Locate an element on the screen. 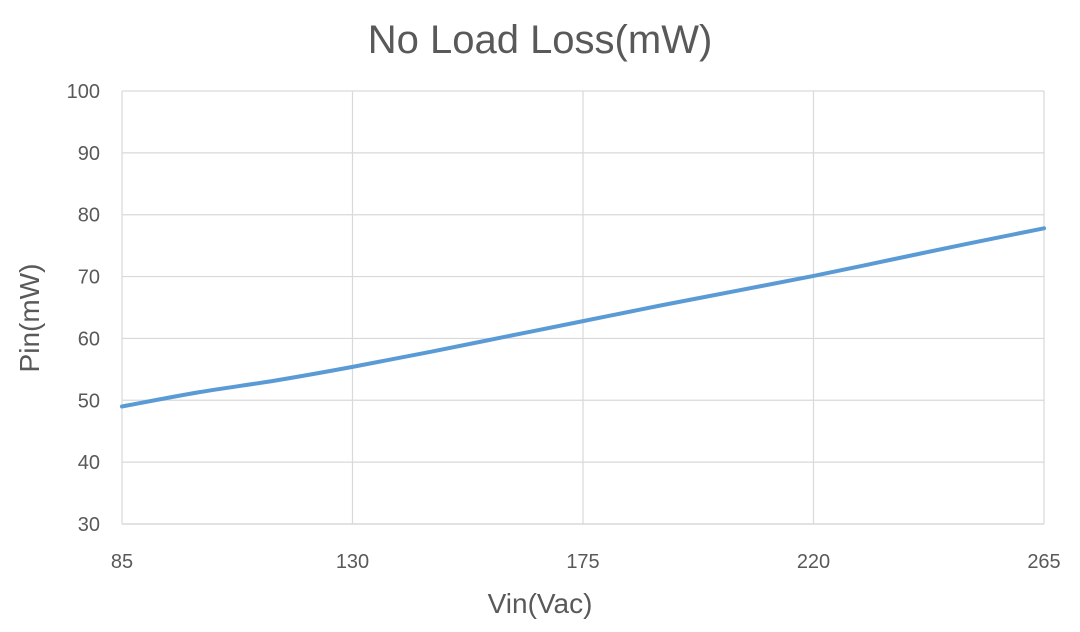 This screenshot has width=1080, height=632. y-tick-label: 50 is located at coordinates (89, 401).